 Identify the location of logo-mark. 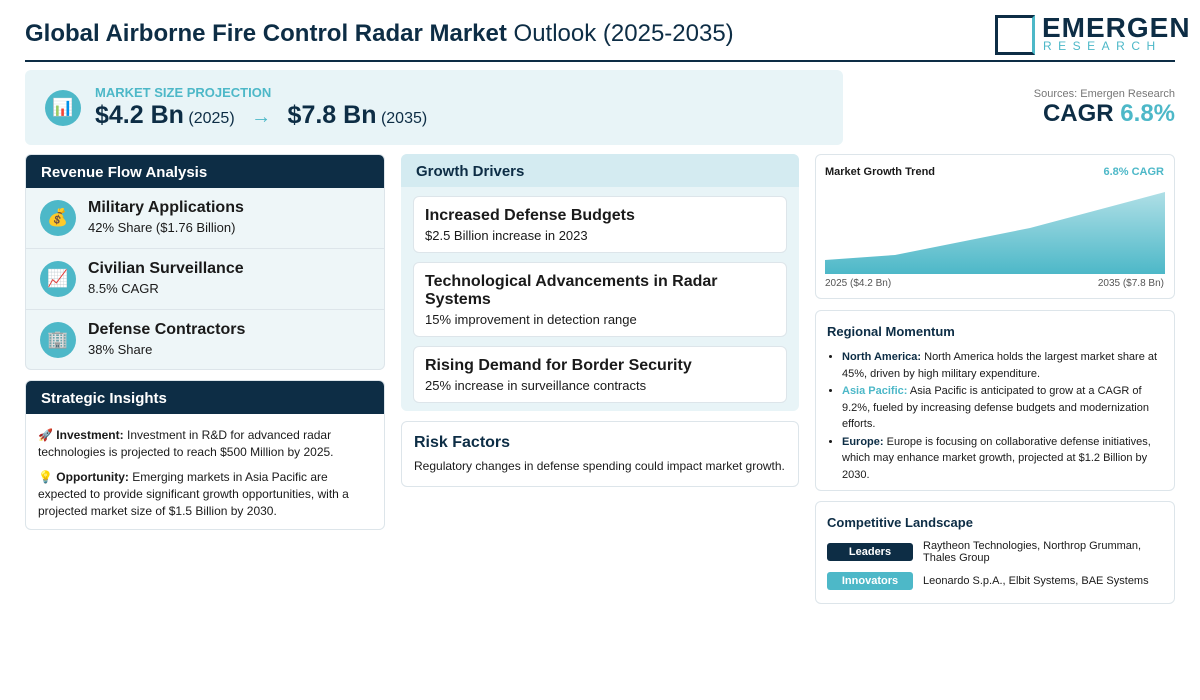
(1015, 35).